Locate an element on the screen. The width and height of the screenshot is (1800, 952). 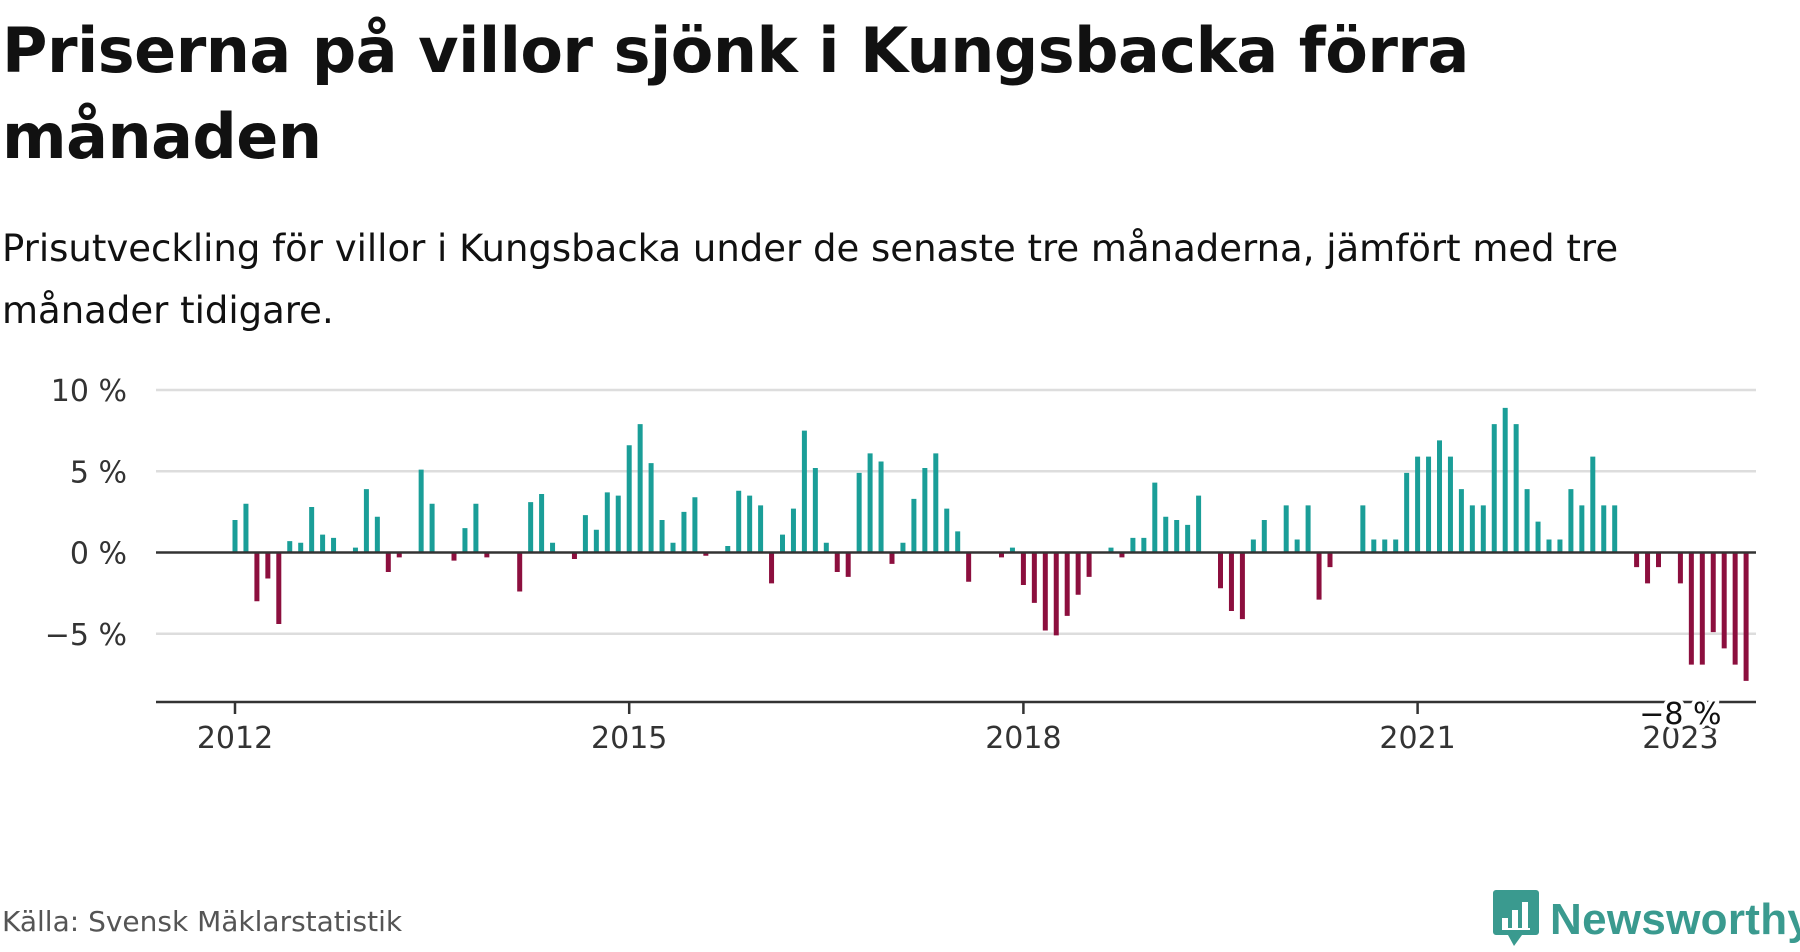
annotation-halo: −8 % is located at coordinates (1680, 714).